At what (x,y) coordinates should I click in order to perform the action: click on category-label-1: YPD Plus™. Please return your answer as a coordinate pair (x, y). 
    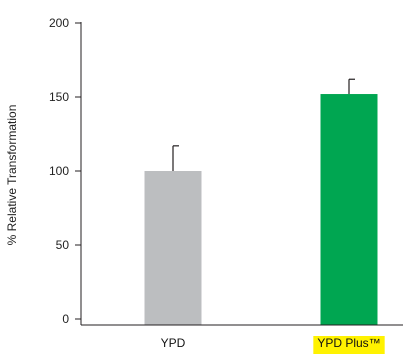
    Looking at the image, I should click on (348, 343).